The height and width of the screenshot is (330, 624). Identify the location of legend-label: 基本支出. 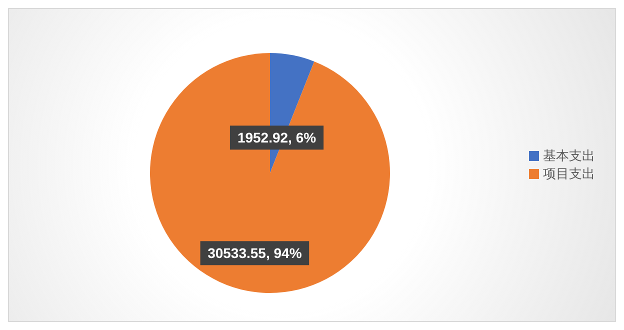
(569, 156).